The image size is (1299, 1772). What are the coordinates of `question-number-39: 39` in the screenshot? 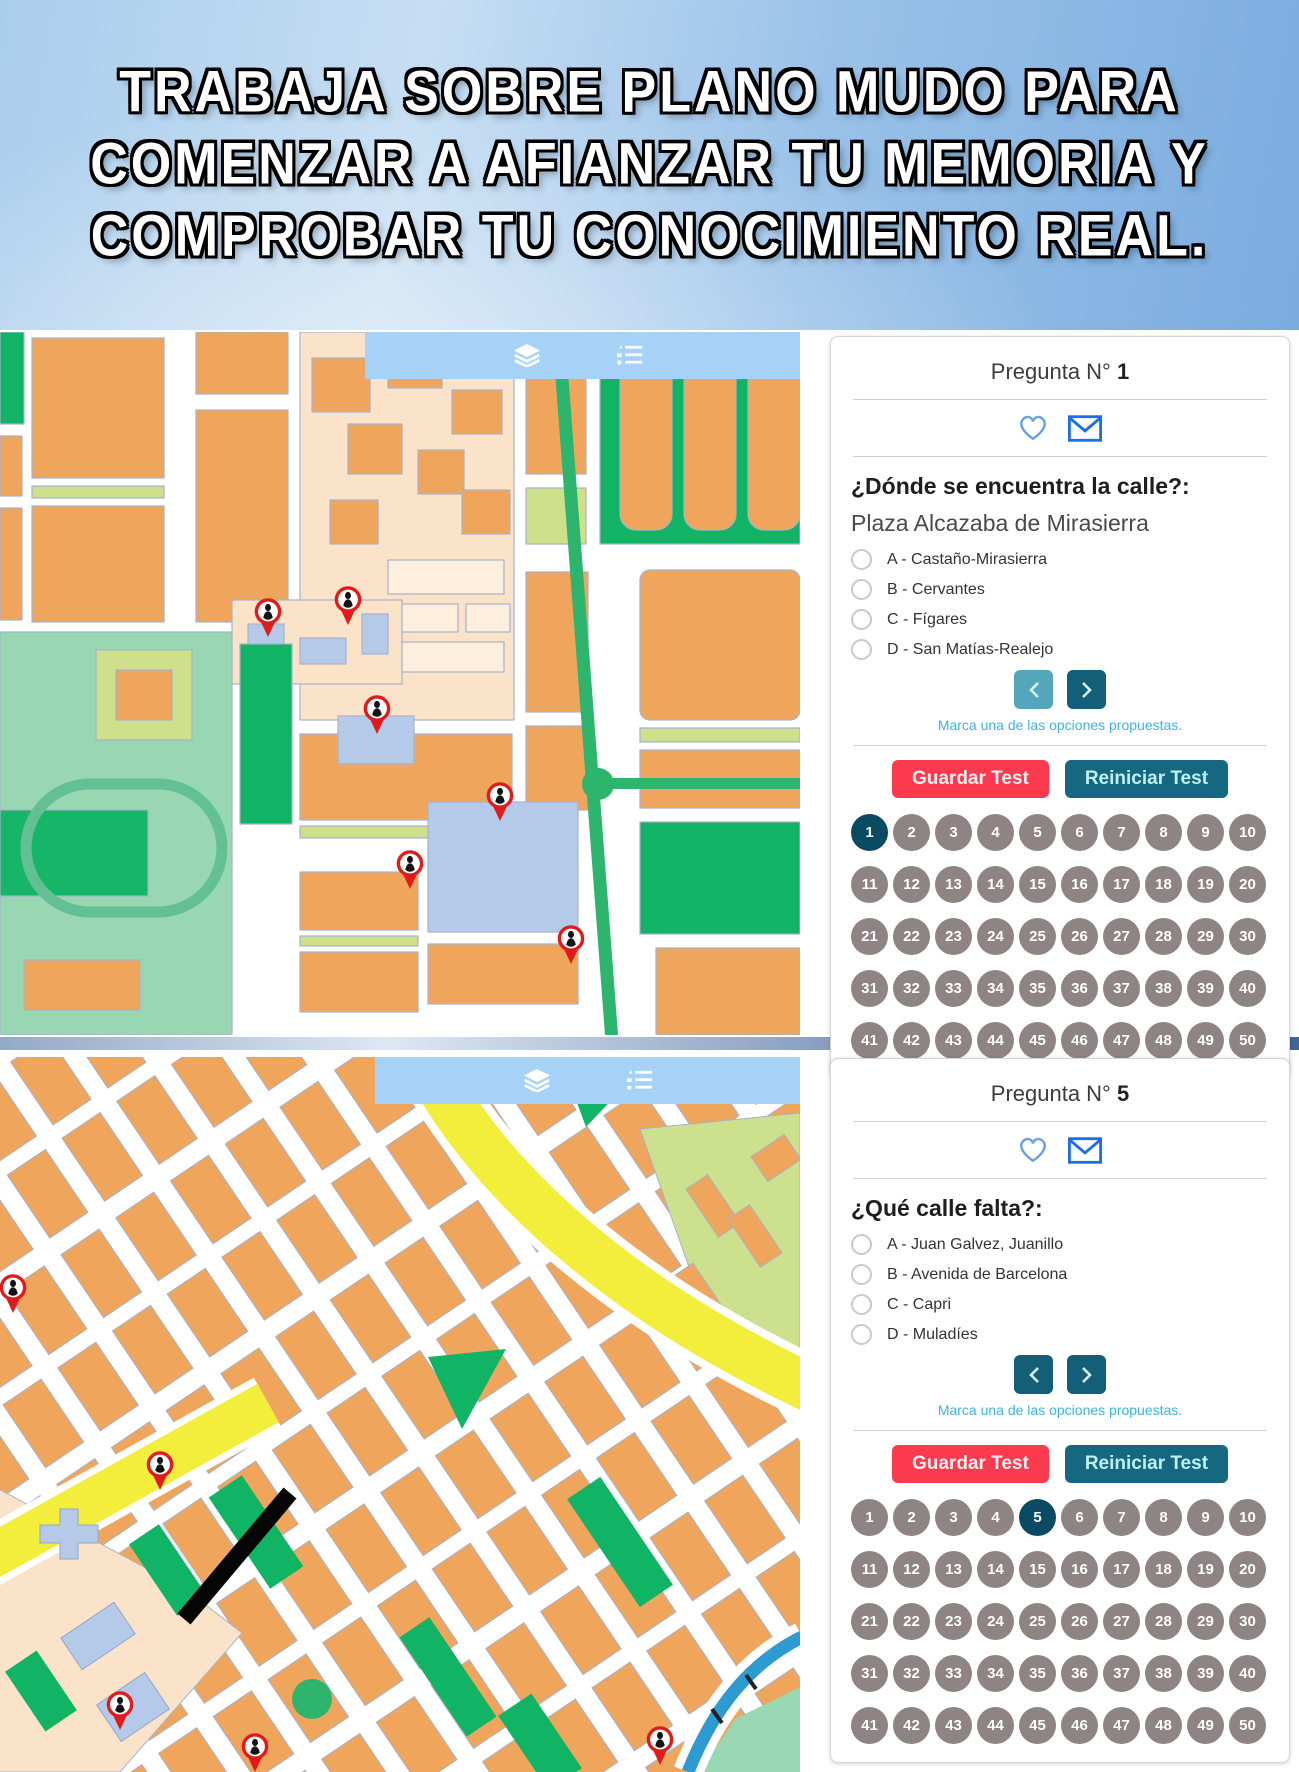 It's located at (1205, 988).